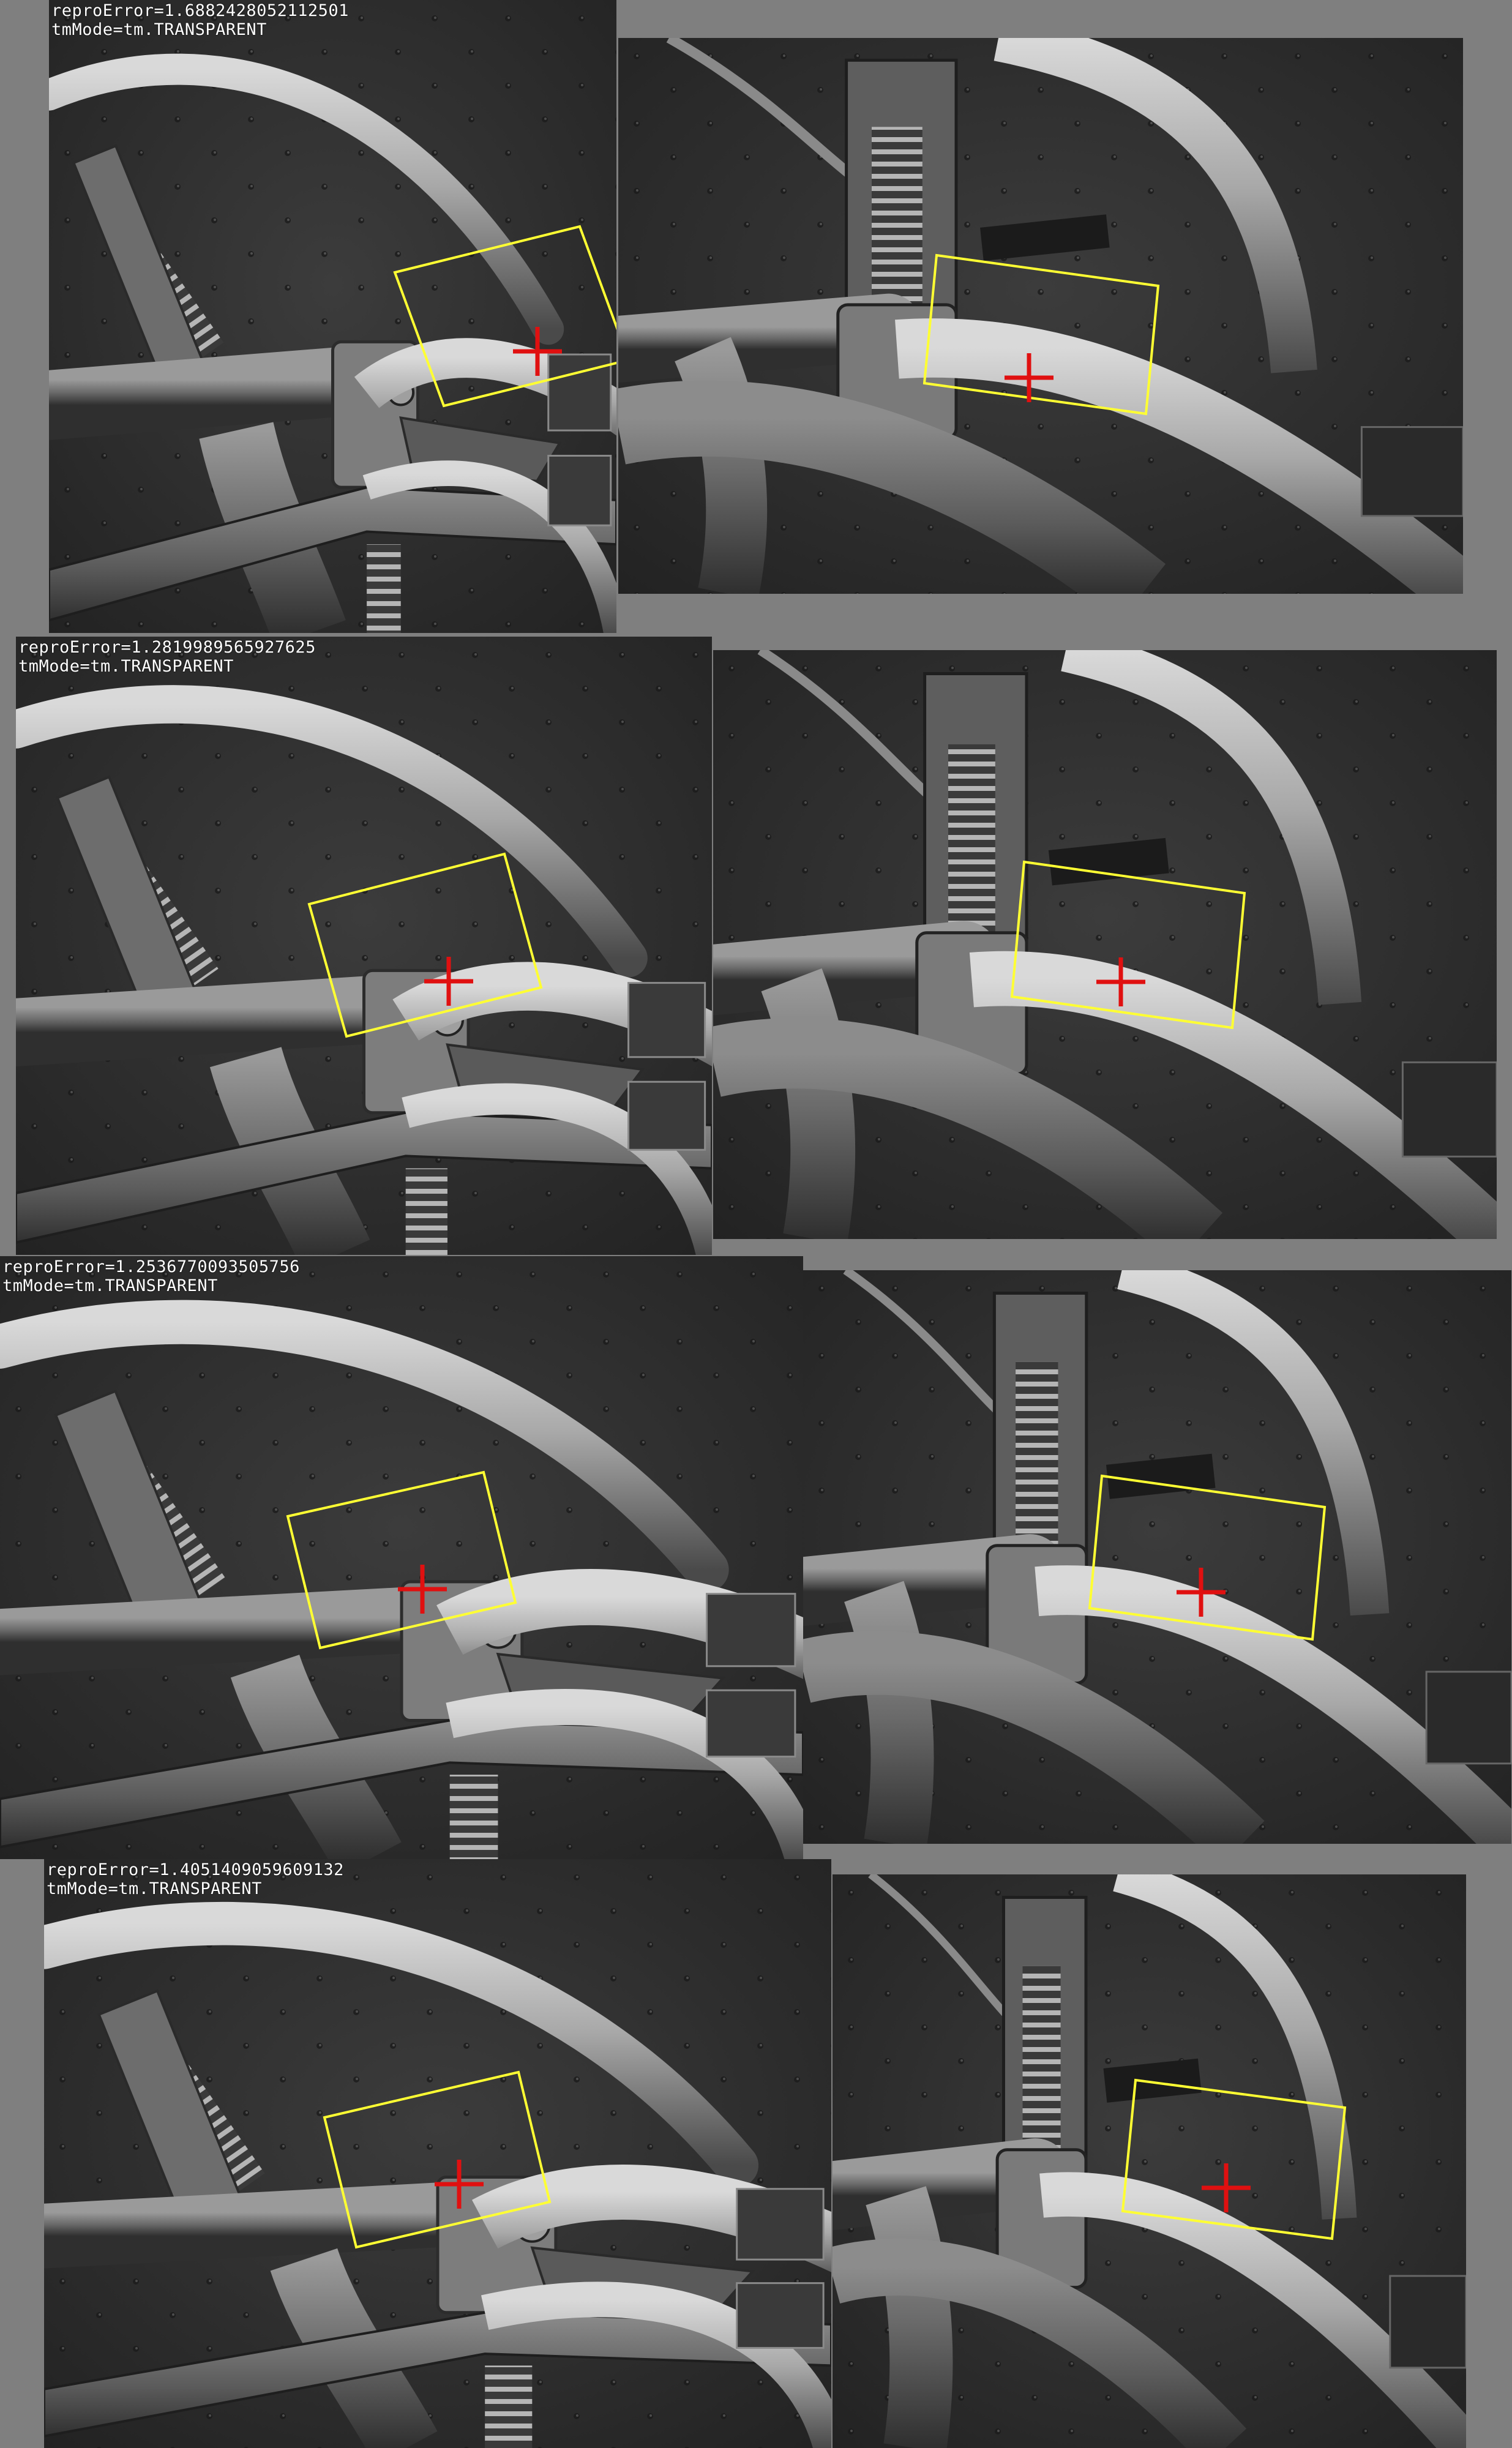 Image resolution: width=1512 pixels, height=2448 pixels. I want to click on row3-right-view, so click(1157, 1557).